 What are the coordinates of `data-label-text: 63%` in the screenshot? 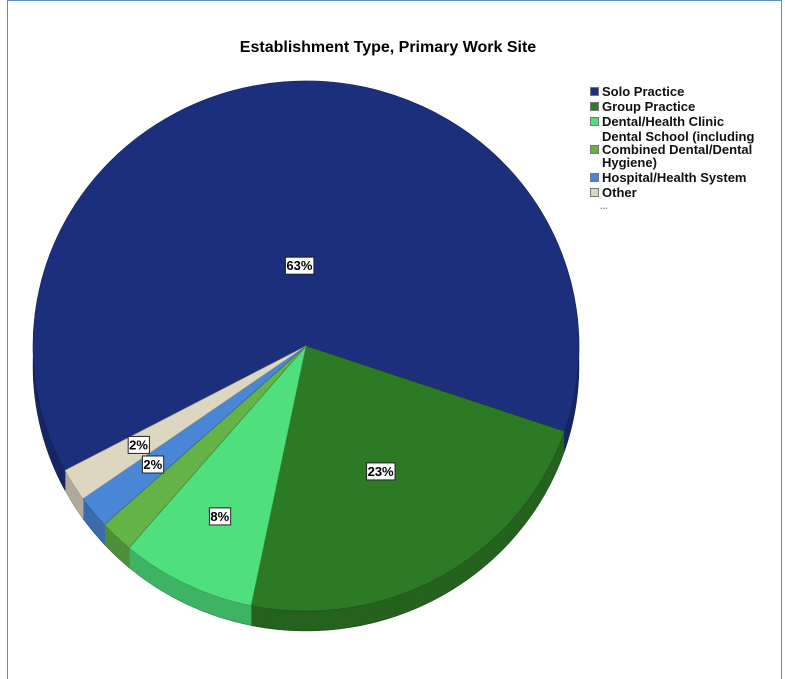 It's located at (299, 265).